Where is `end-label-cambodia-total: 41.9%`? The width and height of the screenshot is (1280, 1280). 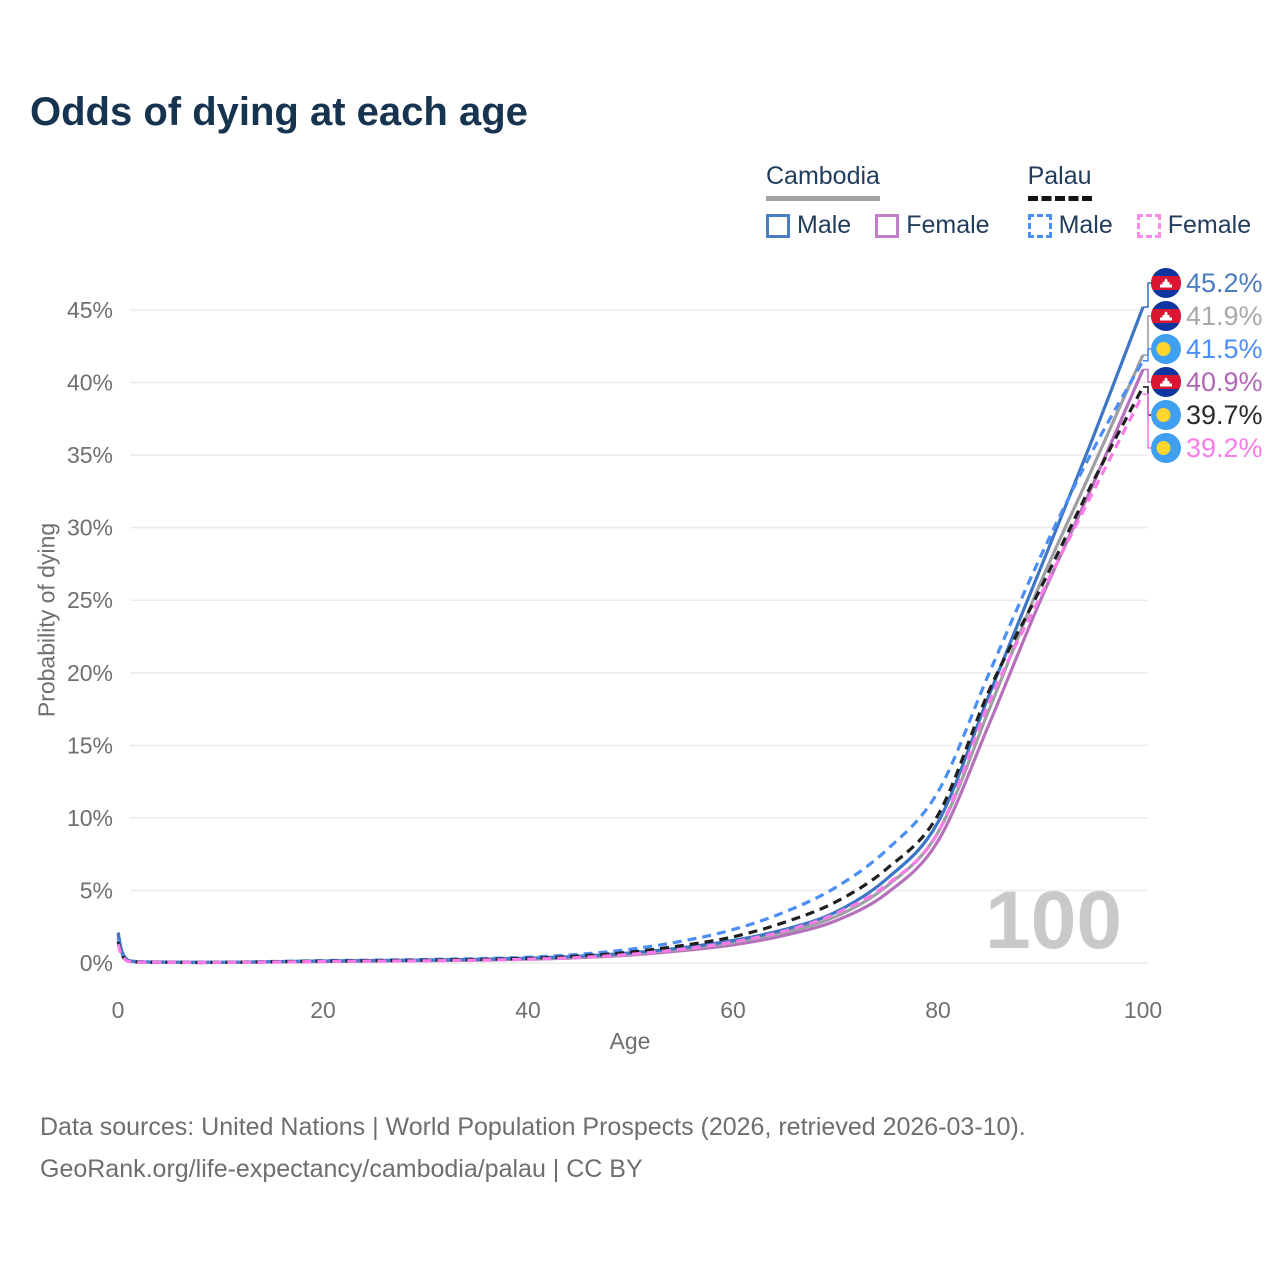 end-label-cambodia-total: 41.9% is located at coordinates (1207, 316).